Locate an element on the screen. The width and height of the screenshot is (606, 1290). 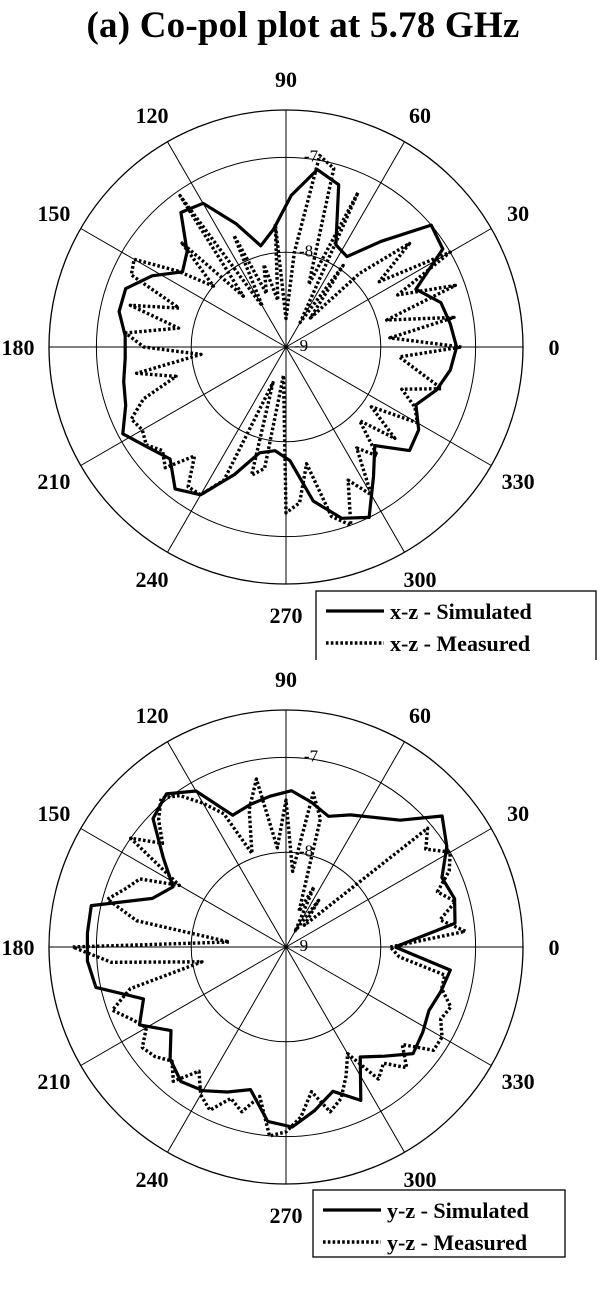
legend: y-z - Simulated y-z - Measured is located at coordinates (439, 1223).